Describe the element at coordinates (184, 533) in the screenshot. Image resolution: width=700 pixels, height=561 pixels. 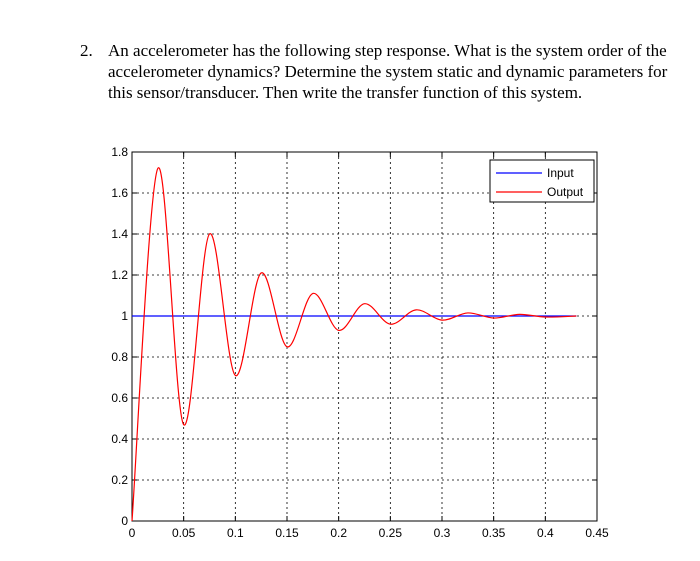
I see `x-tick-label: 0.05` at that location.